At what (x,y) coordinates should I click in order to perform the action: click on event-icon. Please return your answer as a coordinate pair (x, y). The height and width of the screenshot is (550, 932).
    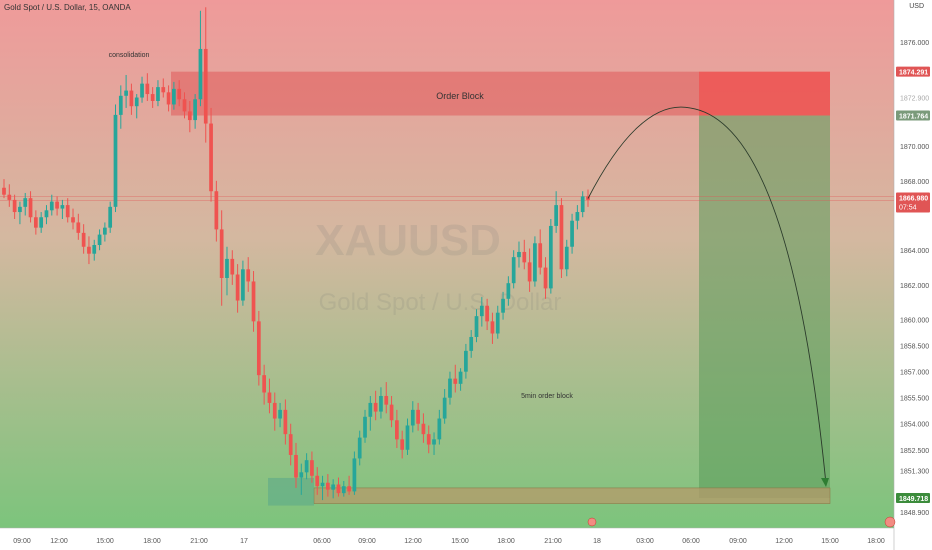
    Looking at the image, I should click on (592, 522).